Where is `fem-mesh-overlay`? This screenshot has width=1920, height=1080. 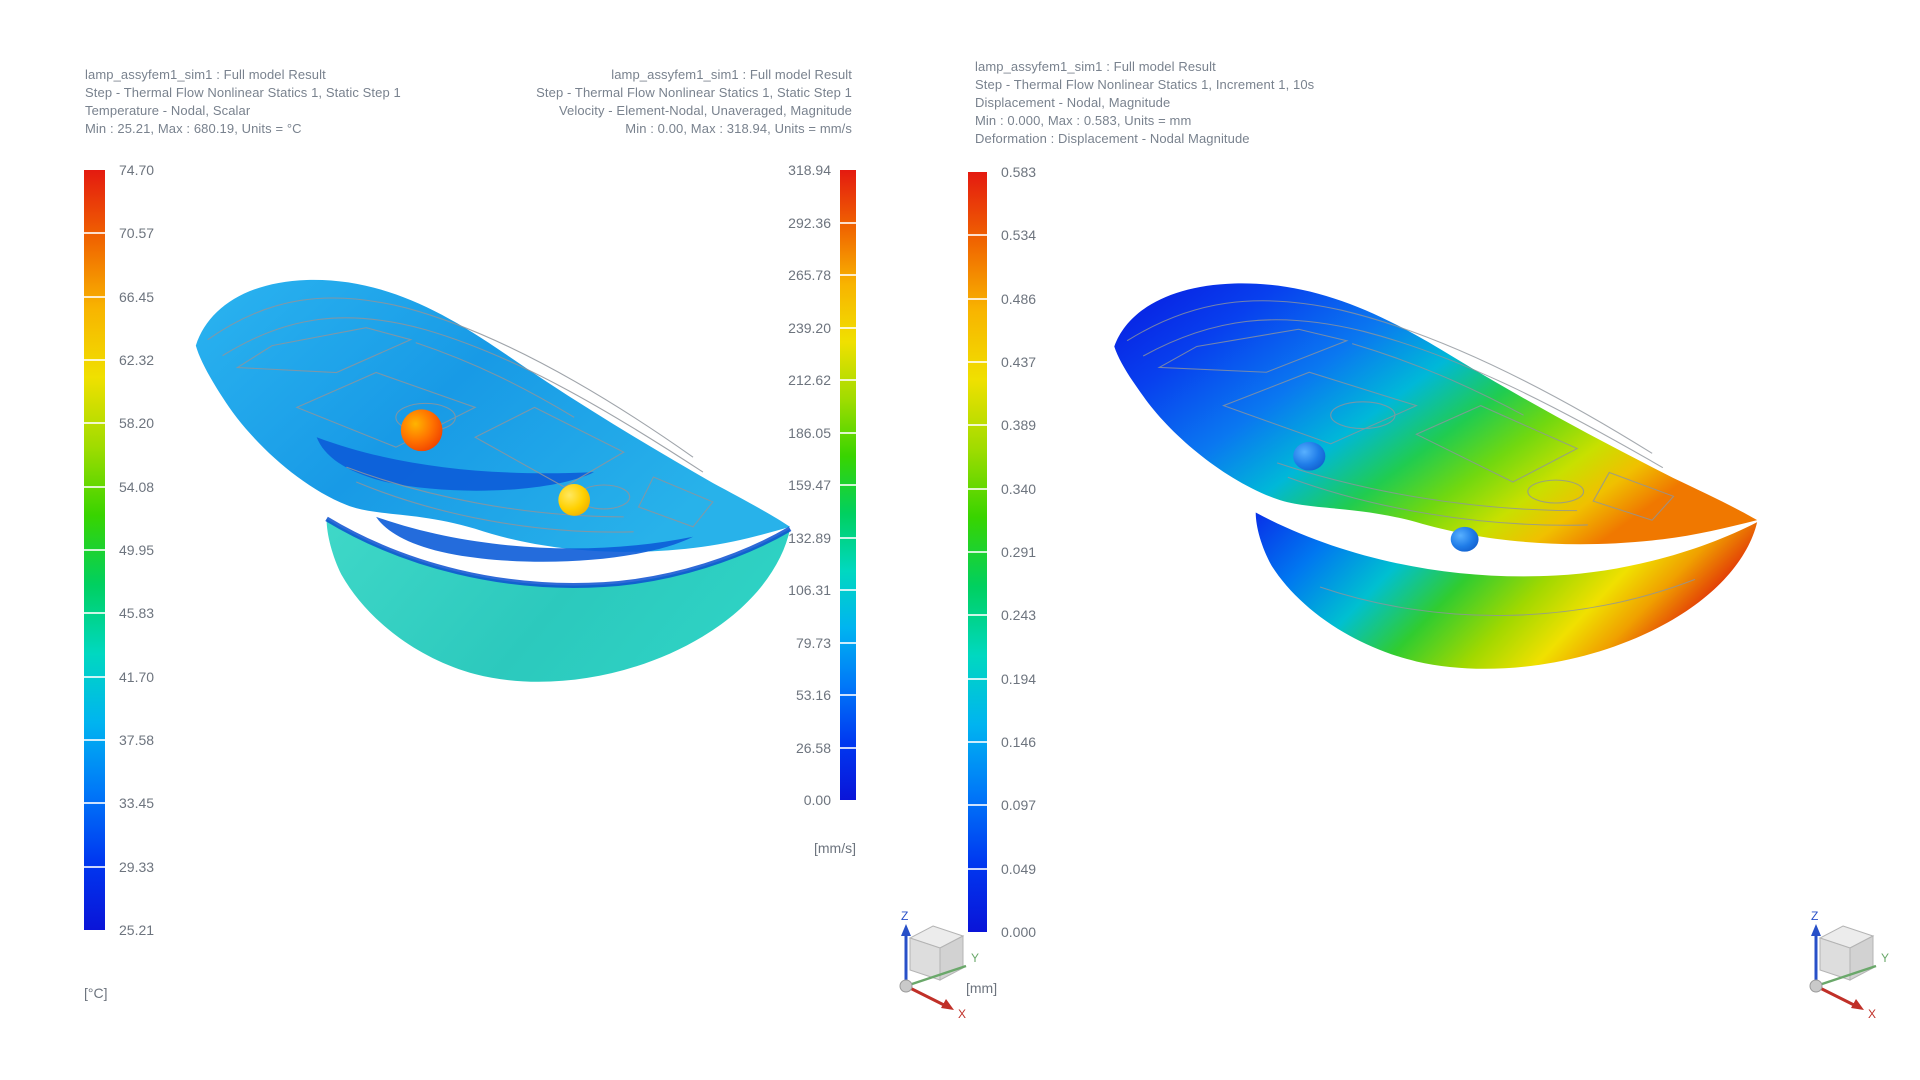 fem-mesh-overlay is located at coordinates (1411, 458).